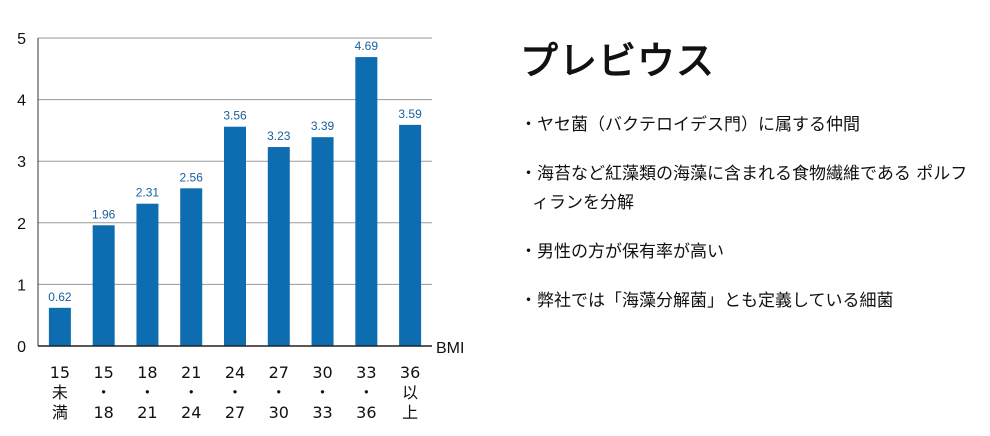  What do you see at coordinates (450, 348) in the screenshot?
I see `x-axis-label: BMI` at bounding box center [450, 348].